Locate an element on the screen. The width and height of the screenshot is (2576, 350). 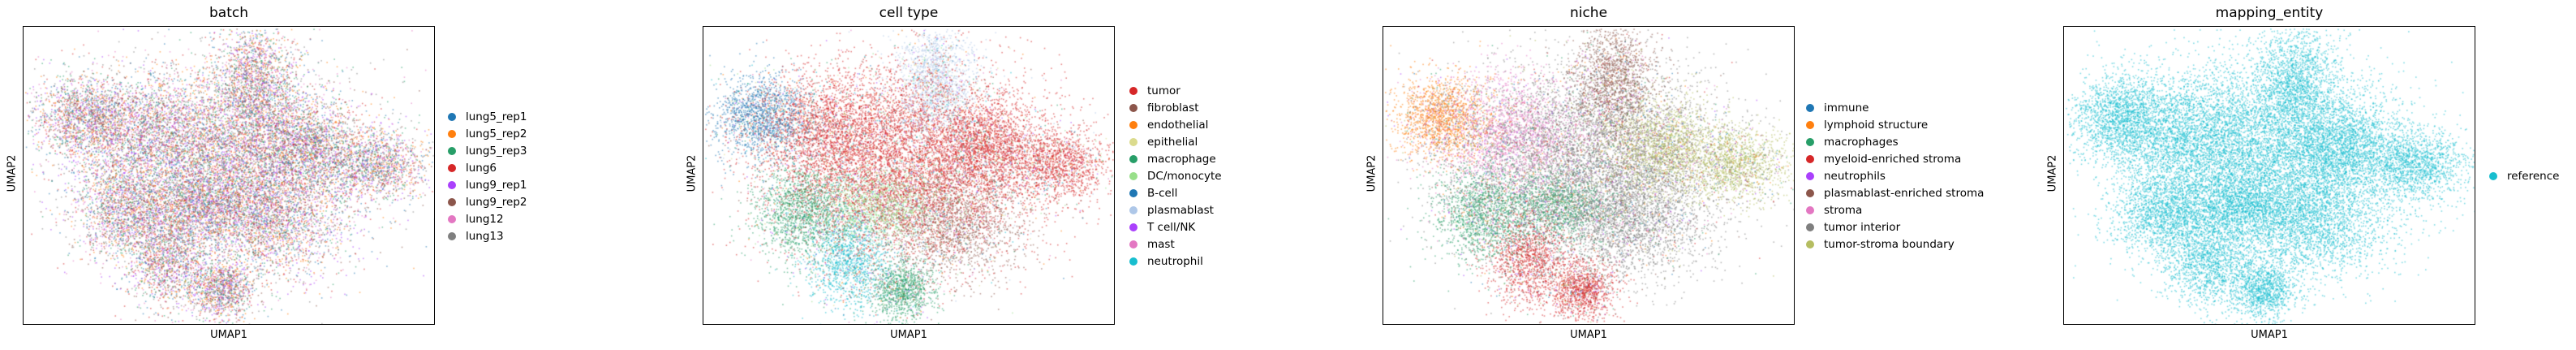
legend-item: mast is located at coordinates (1175, 244).